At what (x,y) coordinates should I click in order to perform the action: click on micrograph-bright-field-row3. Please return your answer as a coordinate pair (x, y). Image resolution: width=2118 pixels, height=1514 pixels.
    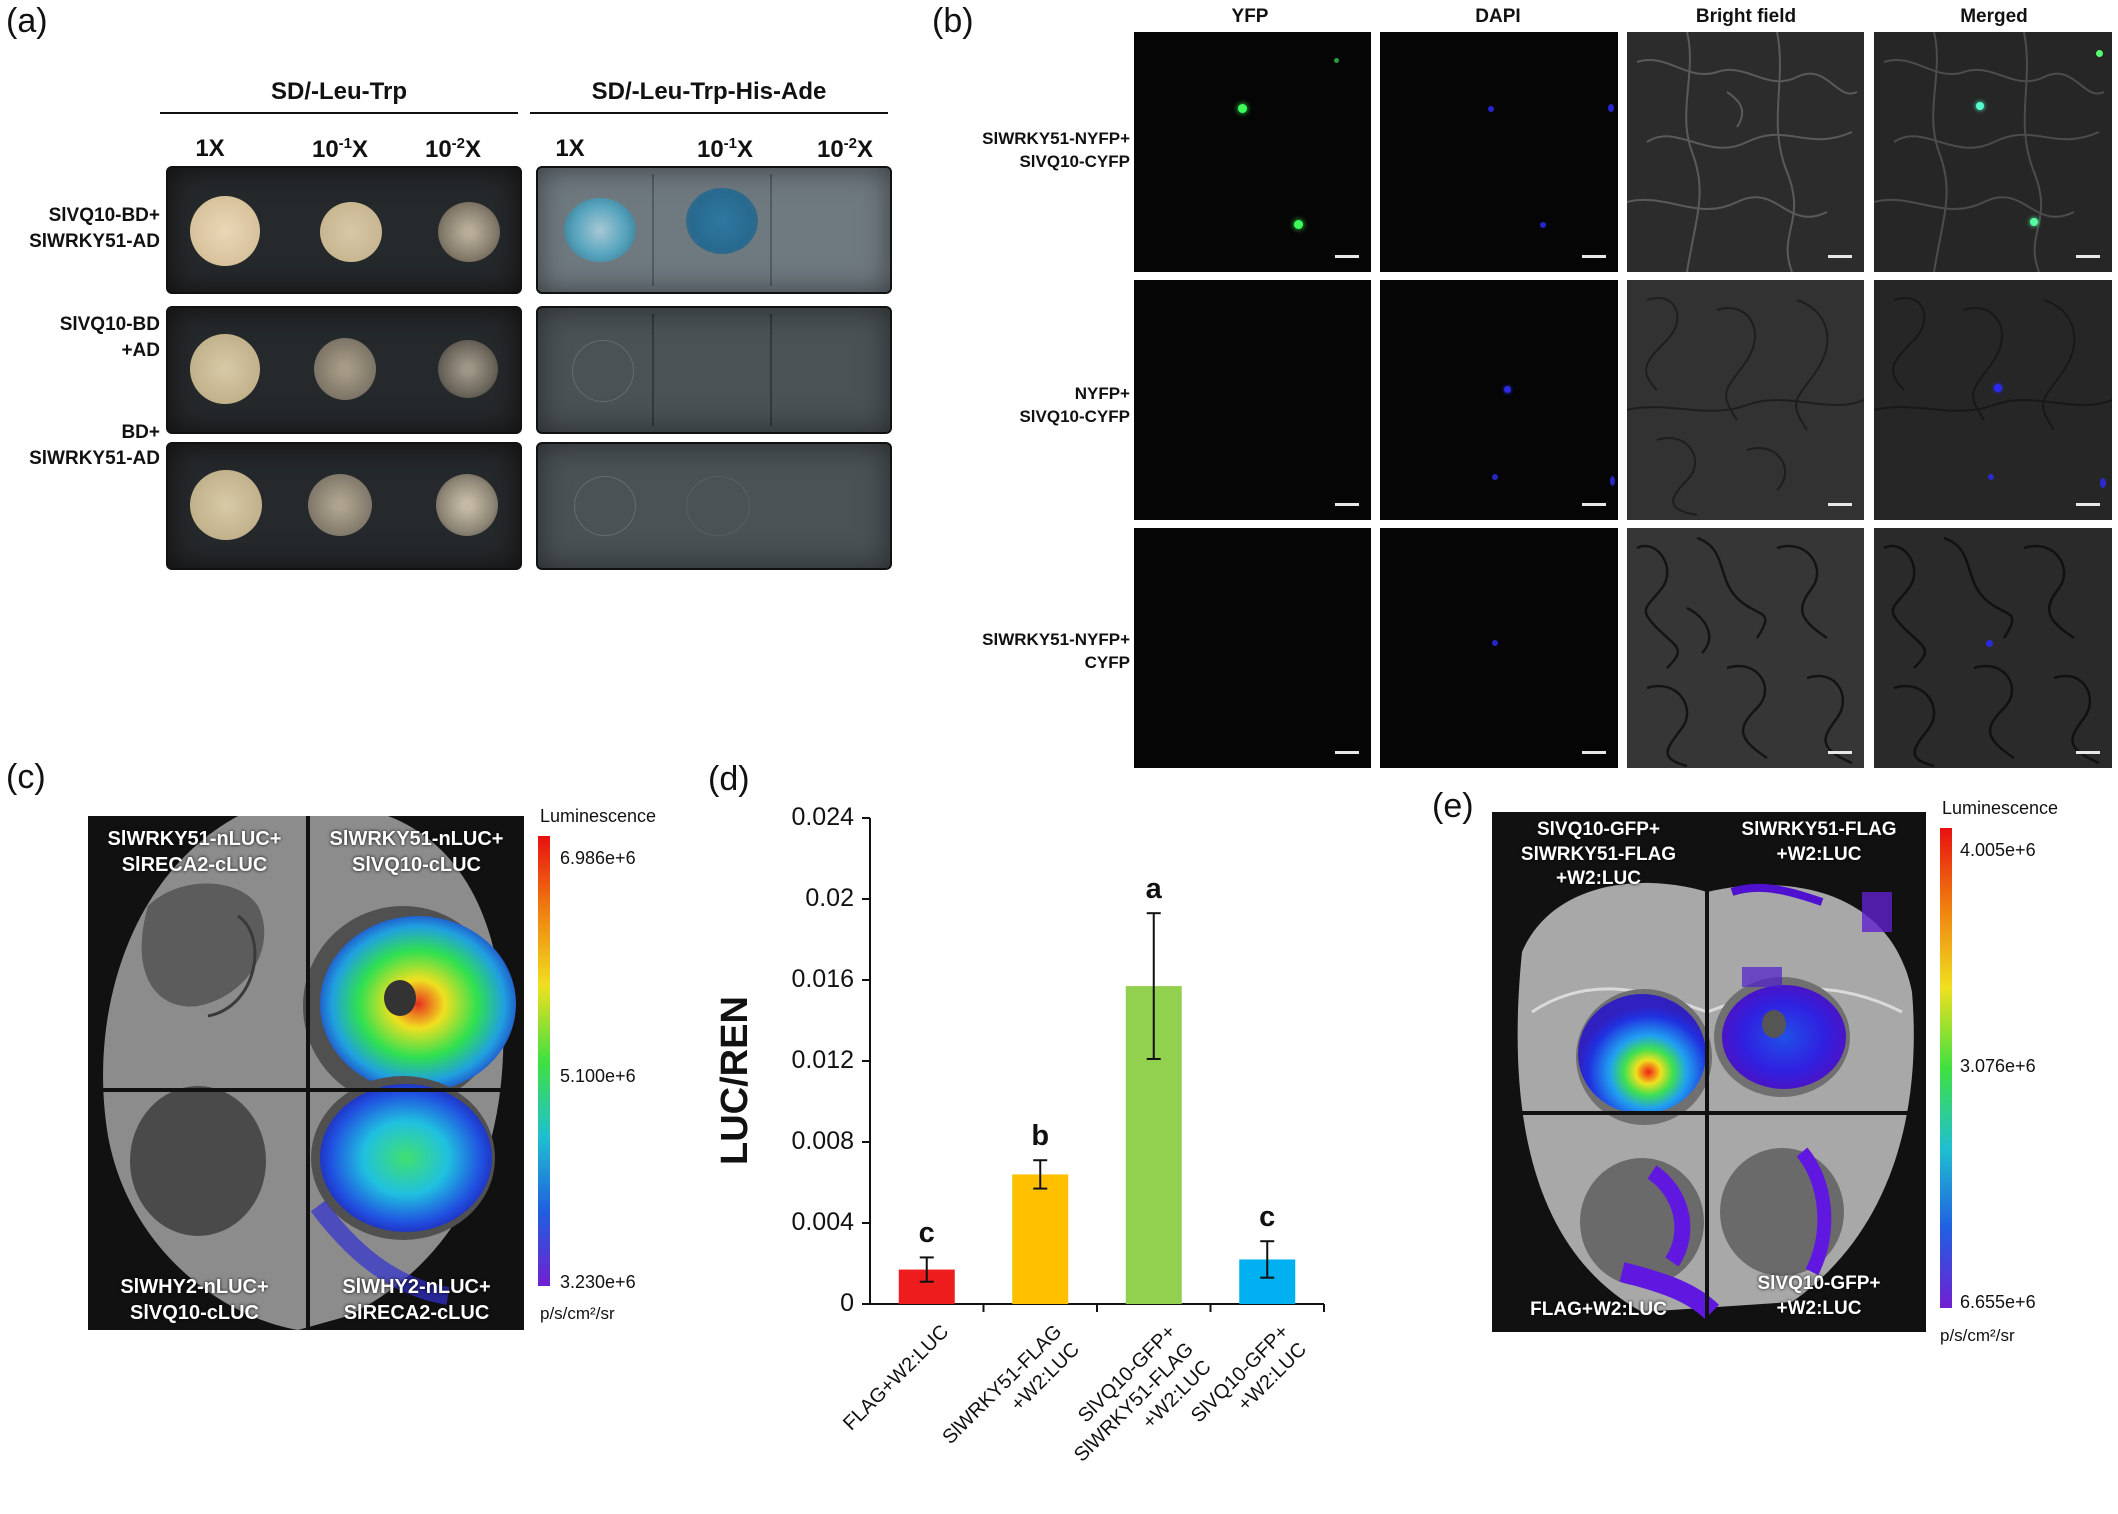
    Looking at the image, I should click on (1745, 648).